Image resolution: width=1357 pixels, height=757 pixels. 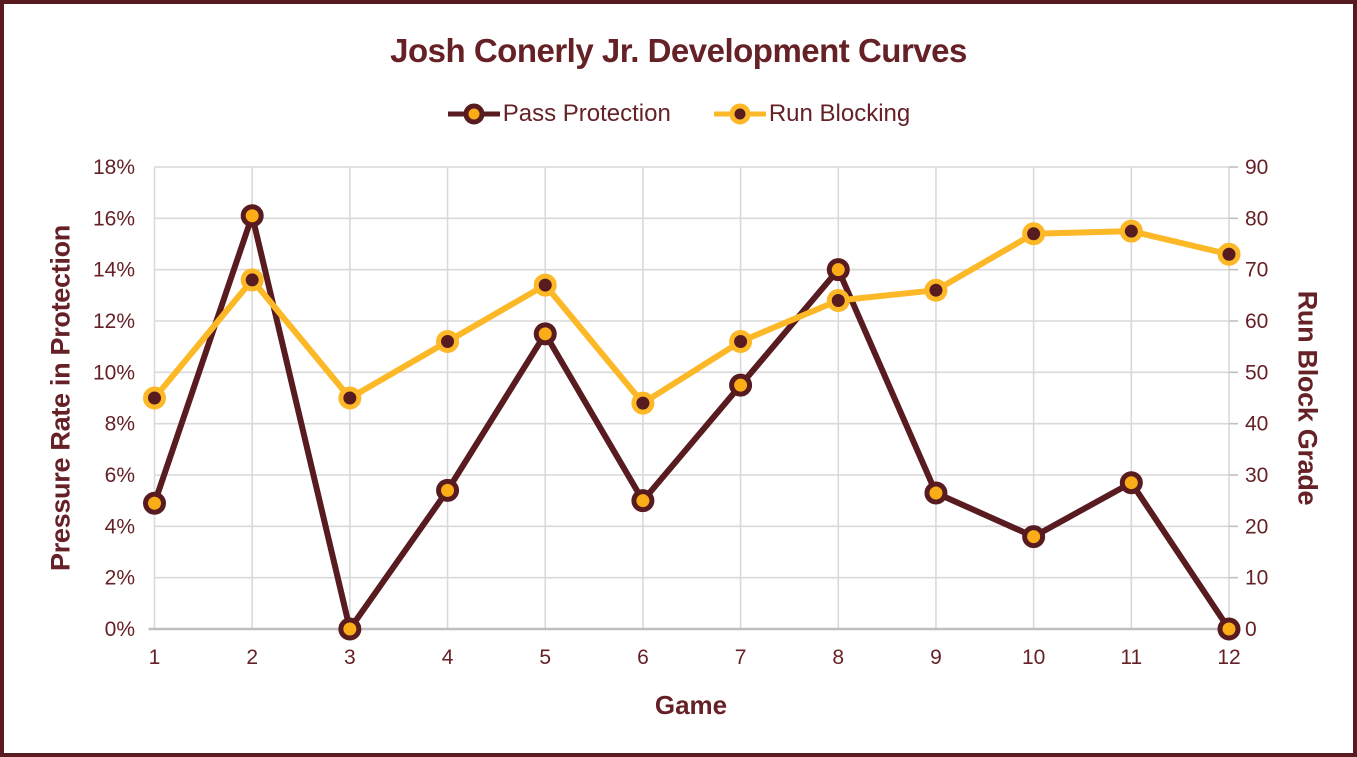 I want to click on x-tick-label: 6, so click(x=643, y=657).